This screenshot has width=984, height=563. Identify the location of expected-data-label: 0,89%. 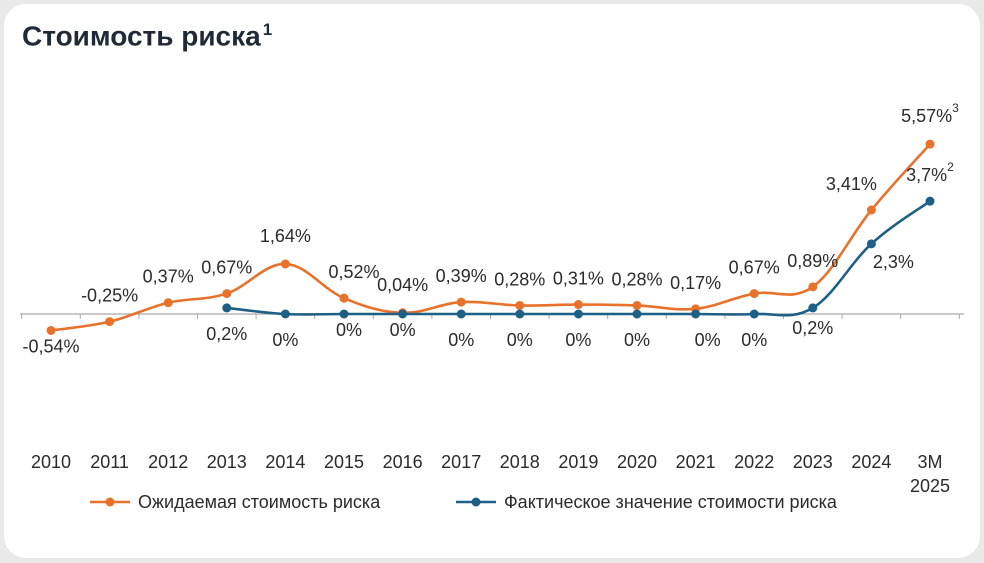
(812, 261).